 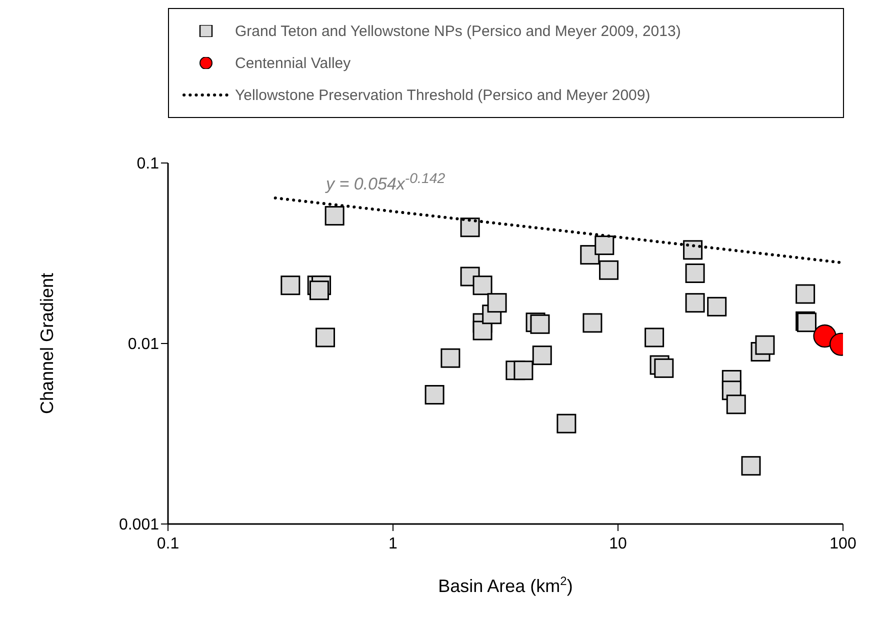 I want to click on y-tick-label: 0.1, so click(x=148, y=164).